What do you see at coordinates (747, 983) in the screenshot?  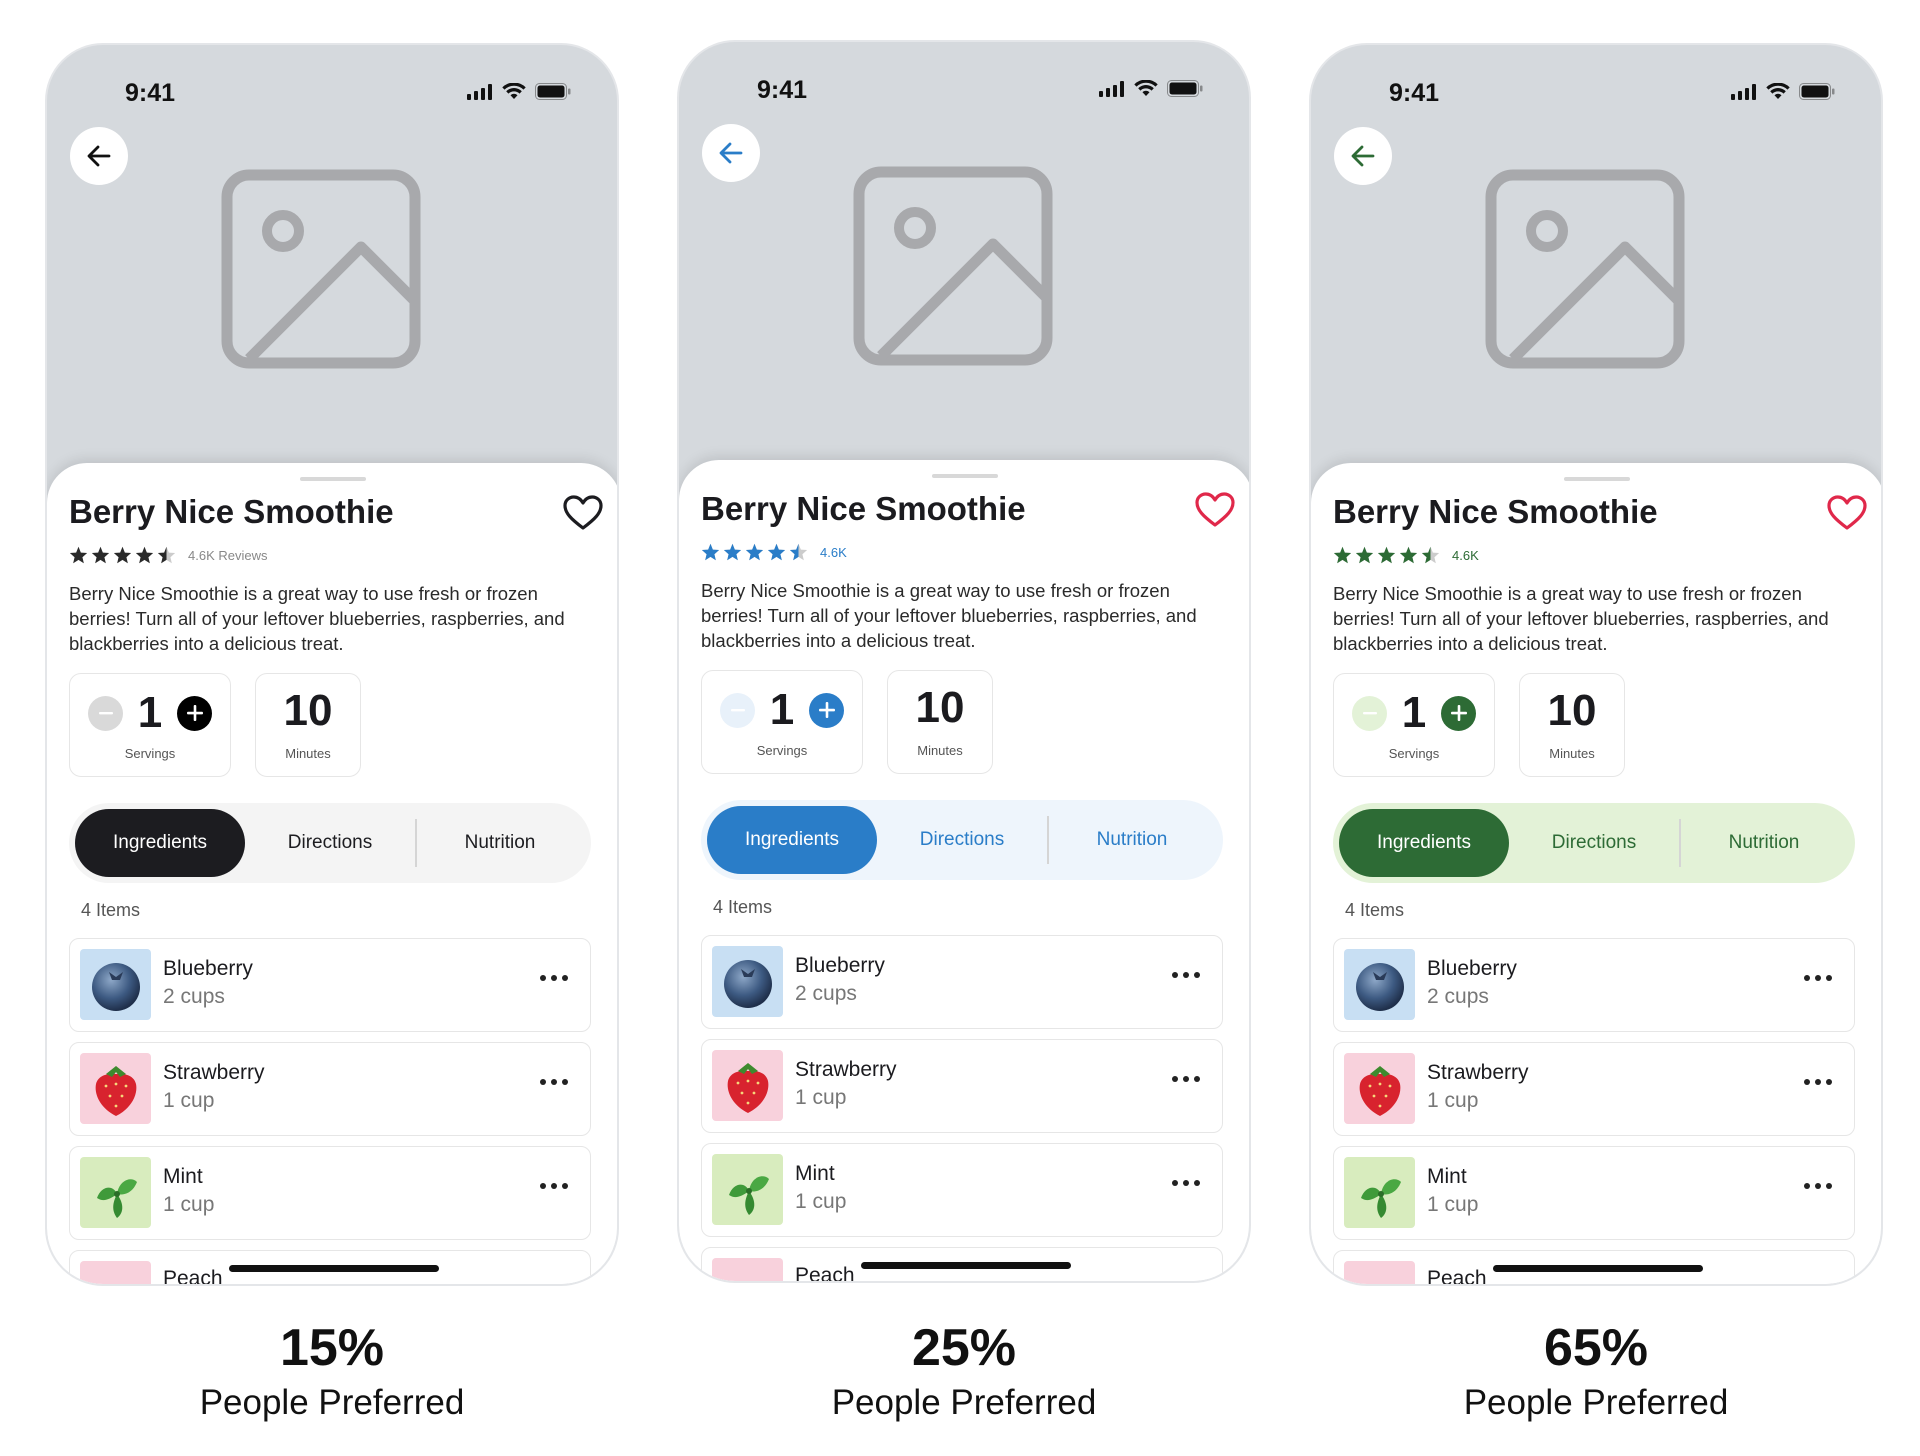 I see `blueberry-icon` at bounding box center [747, 983].